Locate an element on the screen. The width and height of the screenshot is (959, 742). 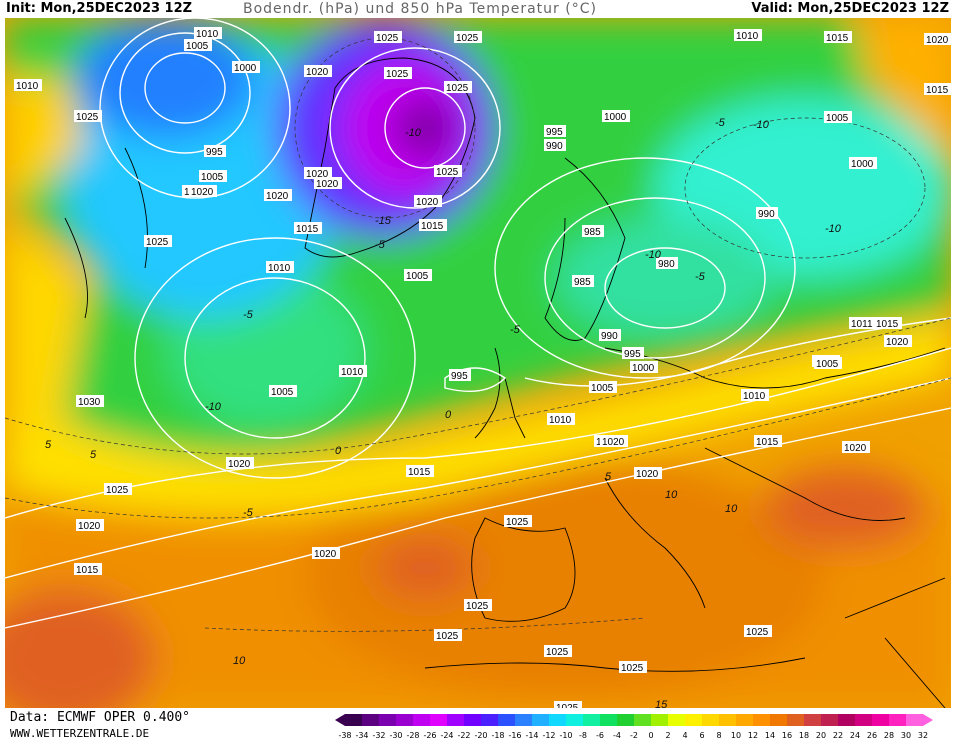
pressure-label: 985 is located at coordinates (593, 231).